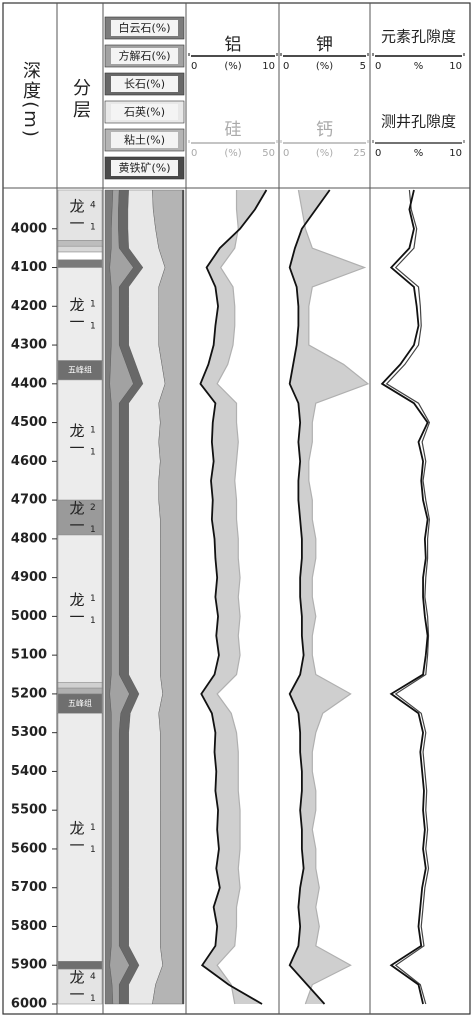 This screenshot has height=1019, width=474. Describe the element at coordinates (29, 965) in the screenshot. I see `y-tick-label: 5900` at that location.